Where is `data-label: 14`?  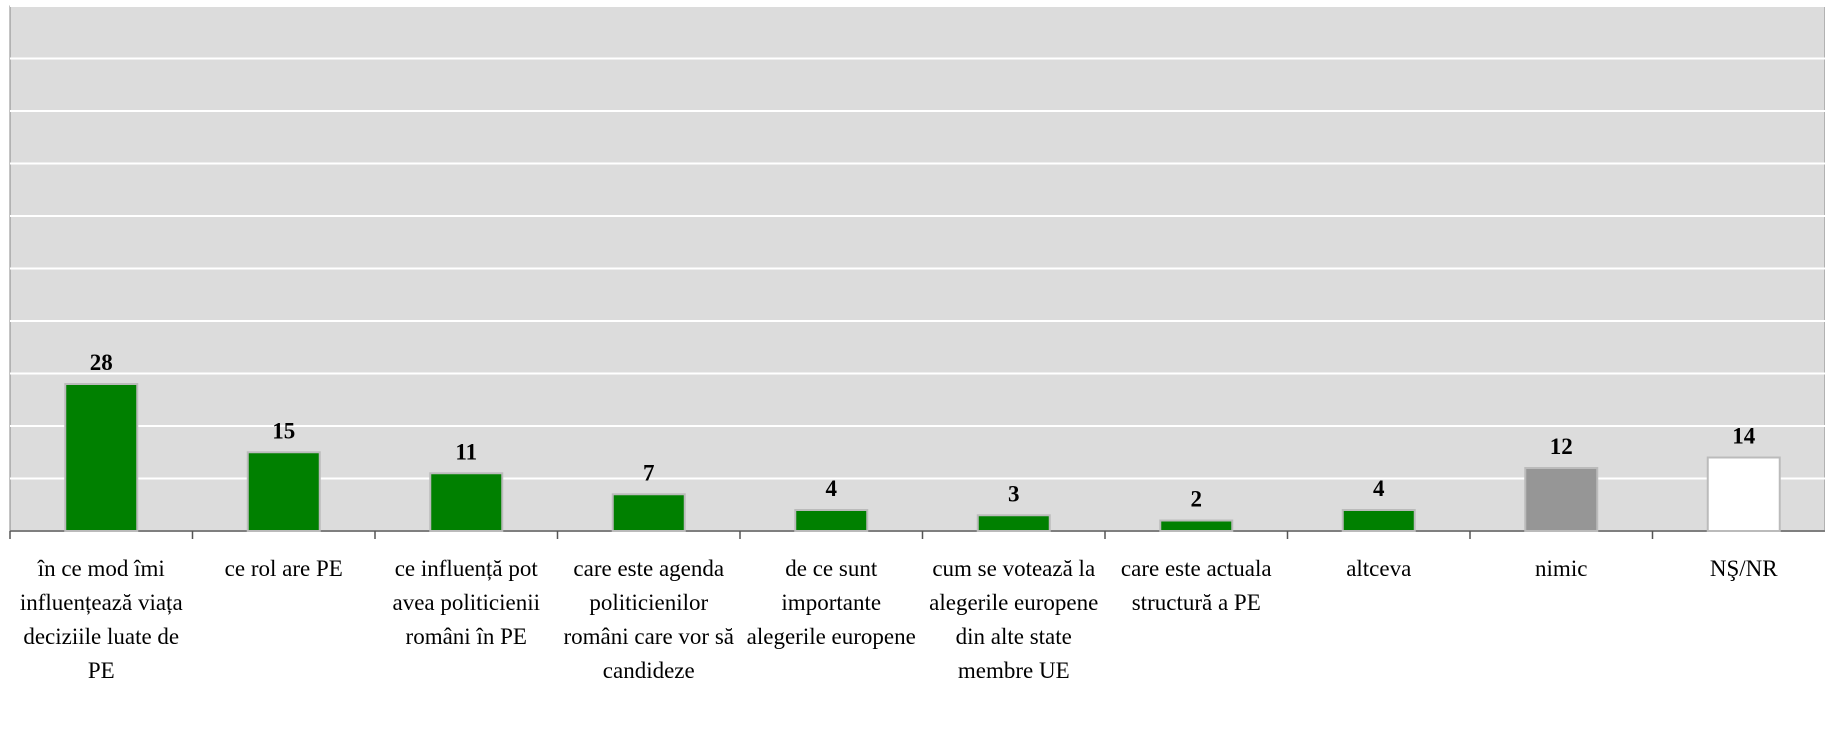
data-label: 14 is located at coordinates (1744, 436).